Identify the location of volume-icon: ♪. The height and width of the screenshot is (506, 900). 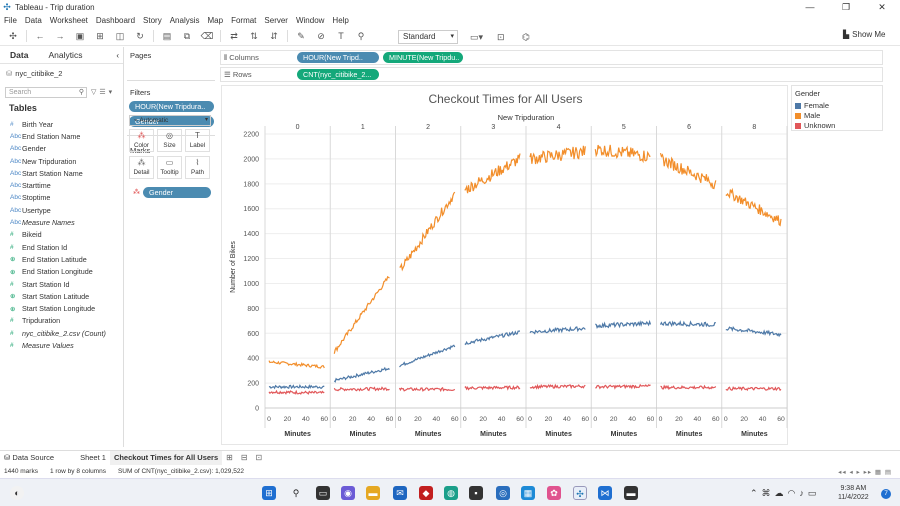
(801, 493).